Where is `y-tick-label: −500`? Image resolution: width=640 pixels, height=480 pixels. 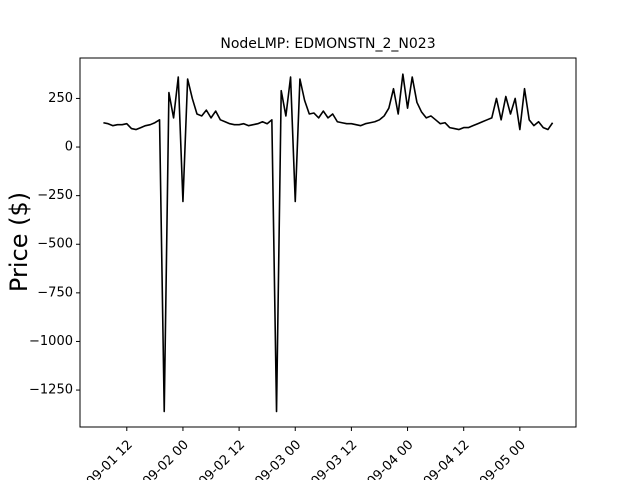 y-tick-label: −500 is located at coordinates (55, 244).